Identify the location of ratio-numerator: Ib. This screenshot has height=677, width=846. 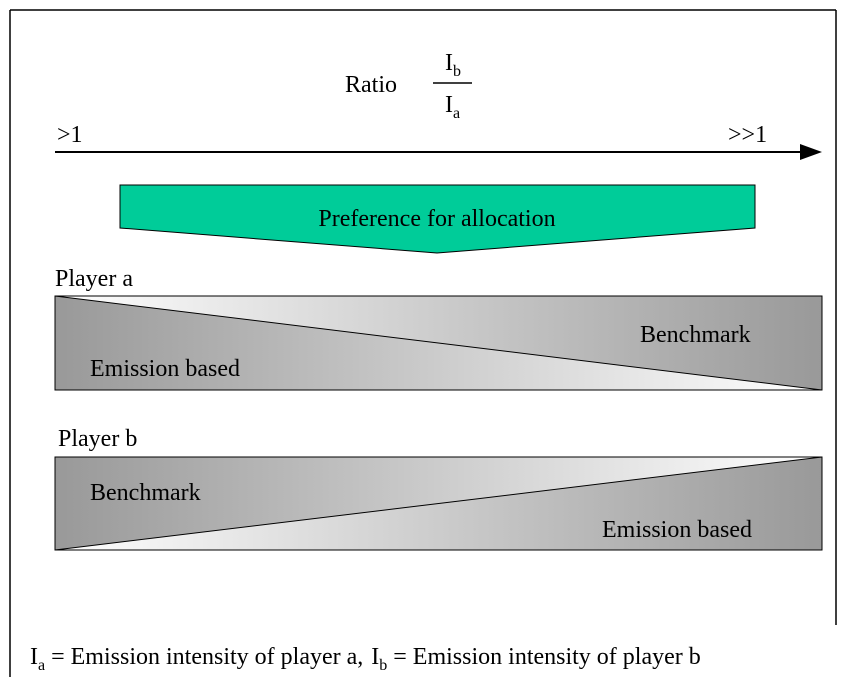
(453, 65).